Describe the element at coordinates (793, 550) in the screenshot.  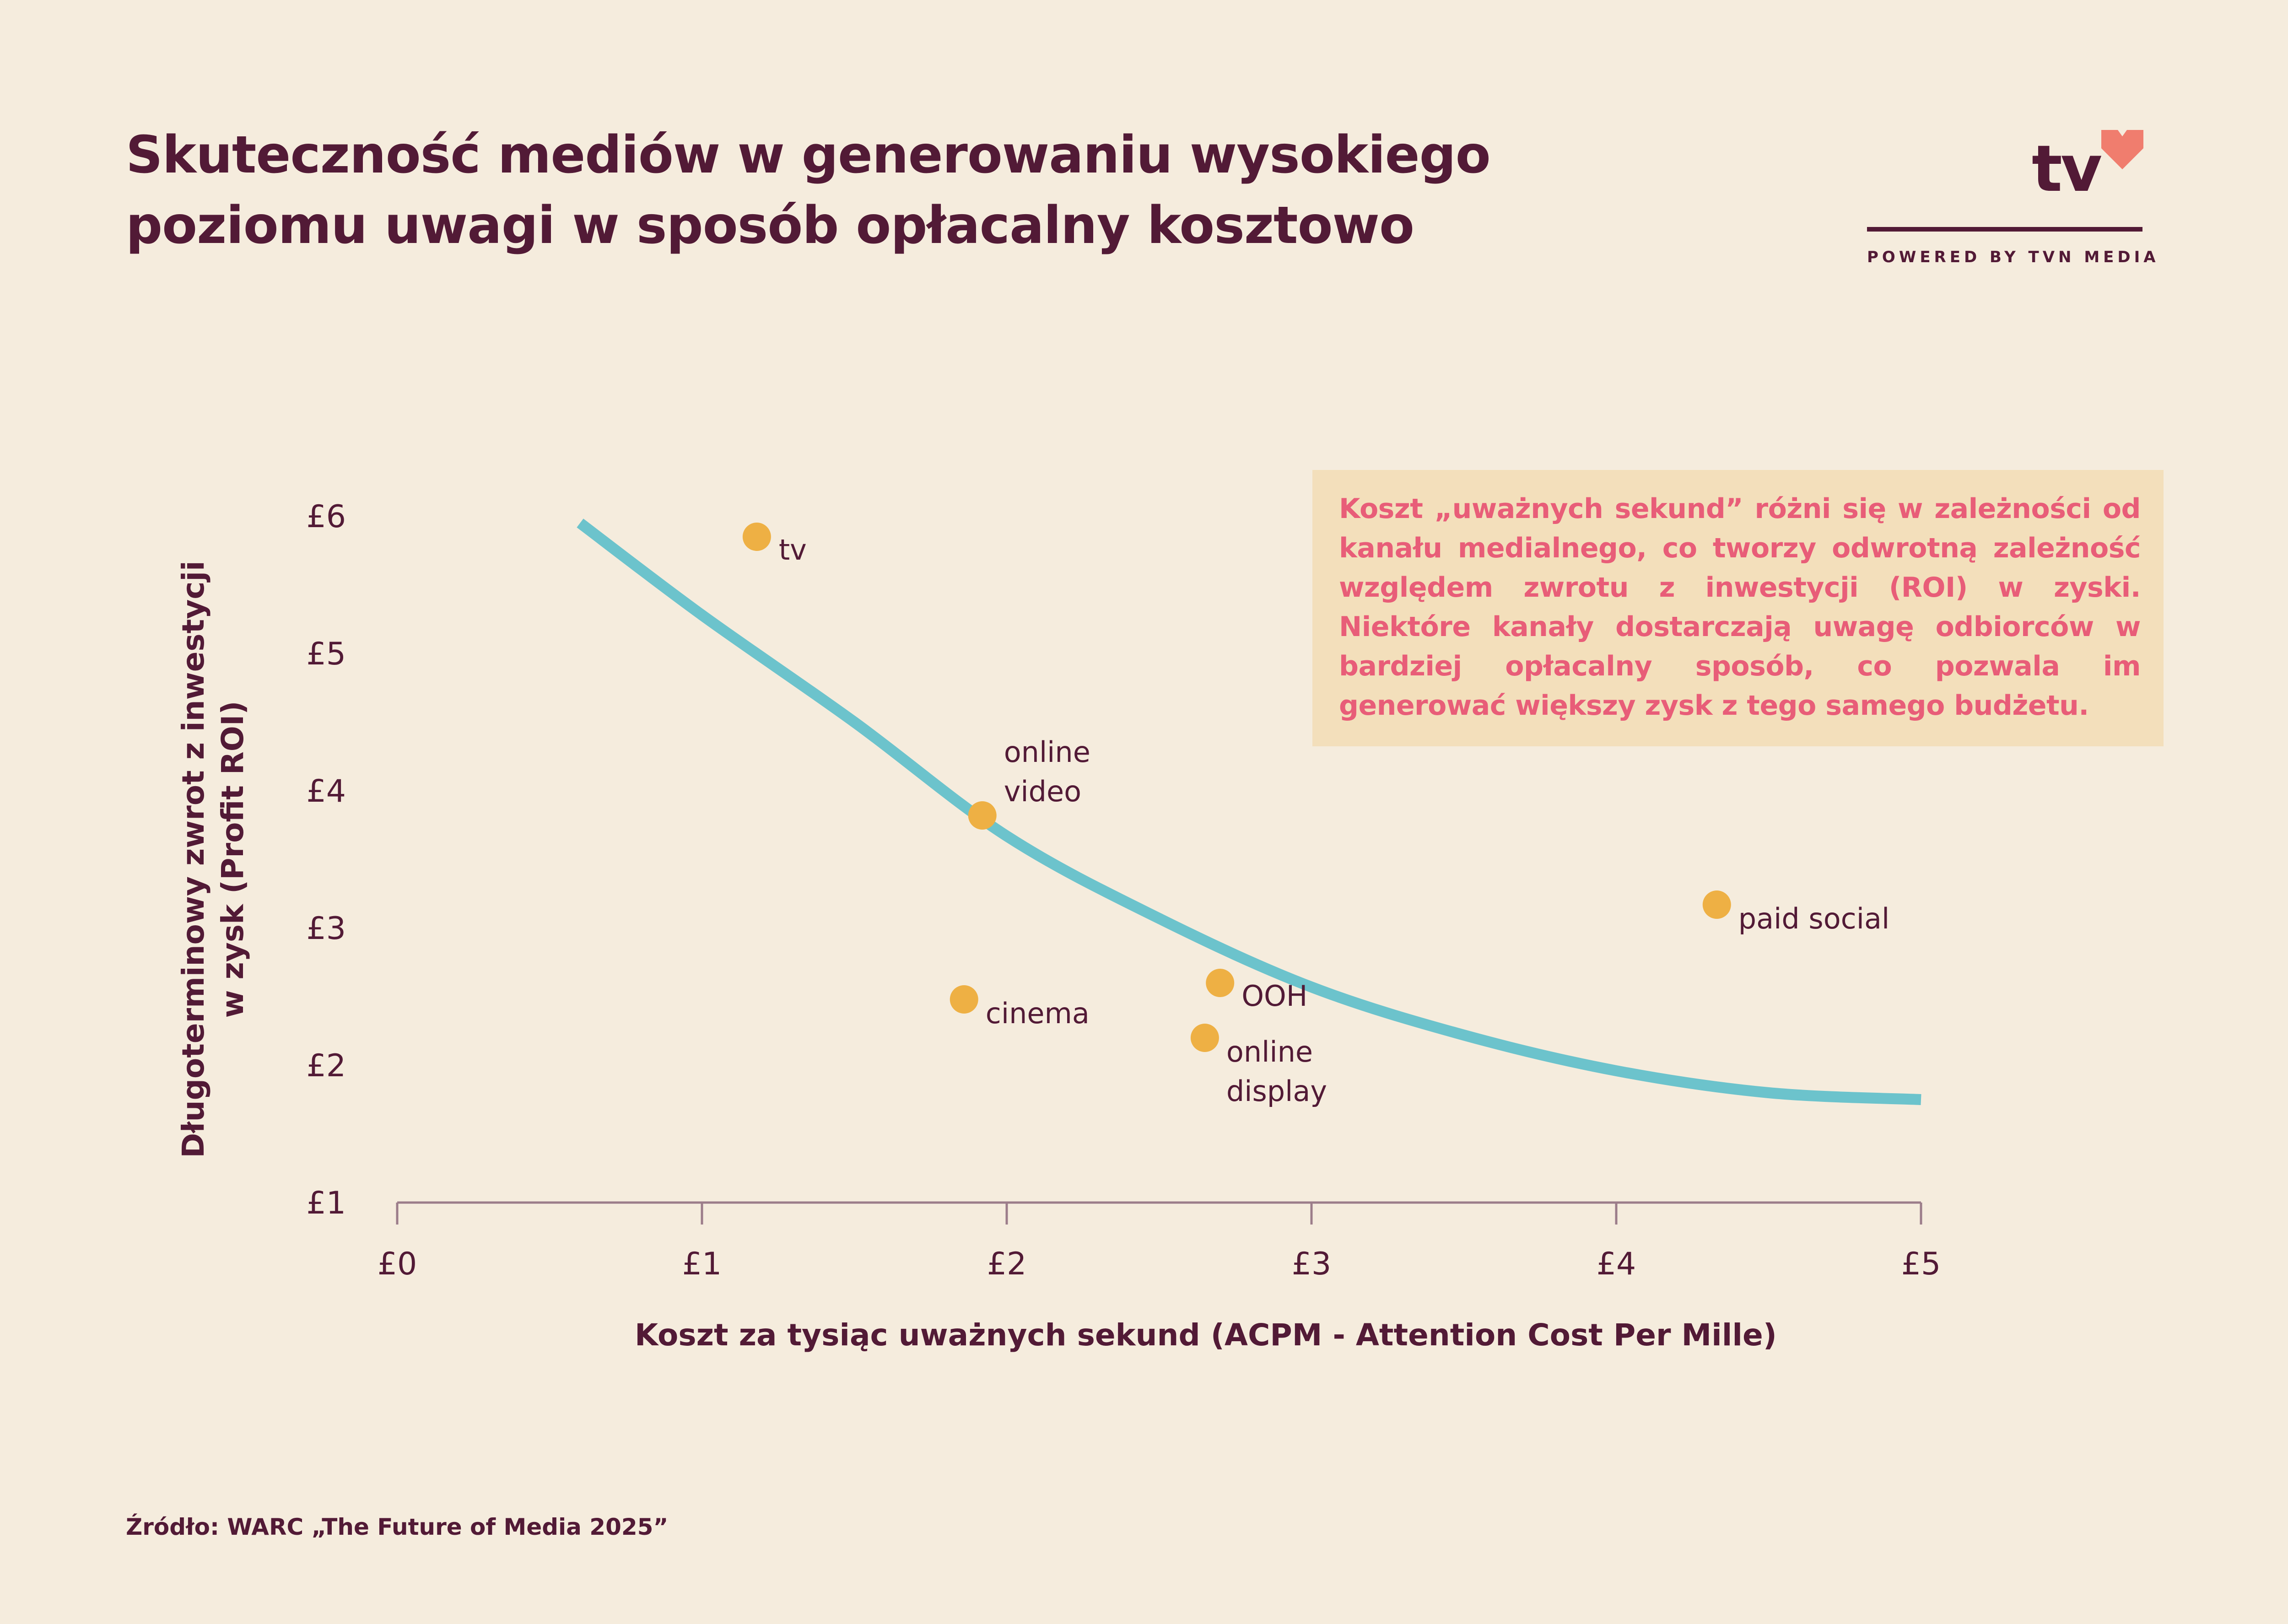
I see `data-label: tv` at that location.